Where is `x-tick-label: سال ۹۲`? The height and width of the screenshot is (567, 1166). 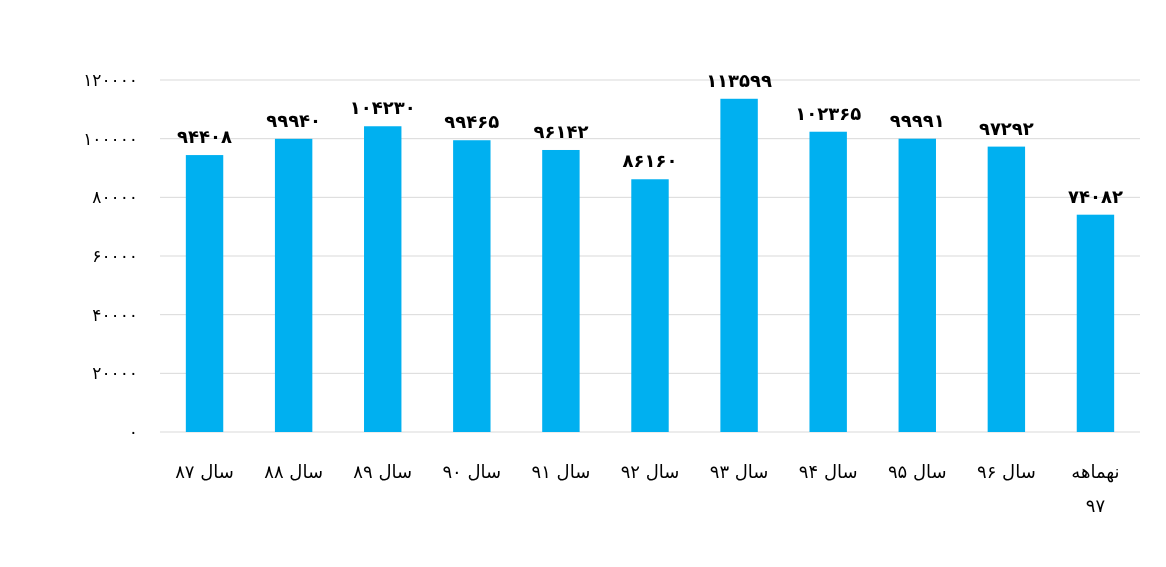 x-tick-label: سال ۹۲ is located at coordinates (650, 471).